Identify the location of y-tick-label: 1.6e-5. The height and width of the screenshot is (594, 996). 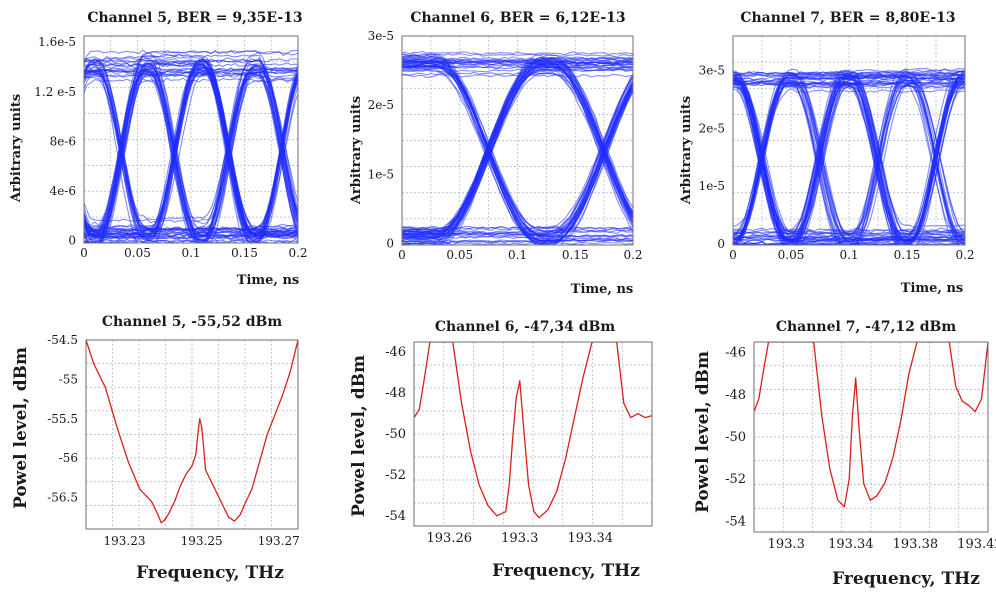
(57, 42).